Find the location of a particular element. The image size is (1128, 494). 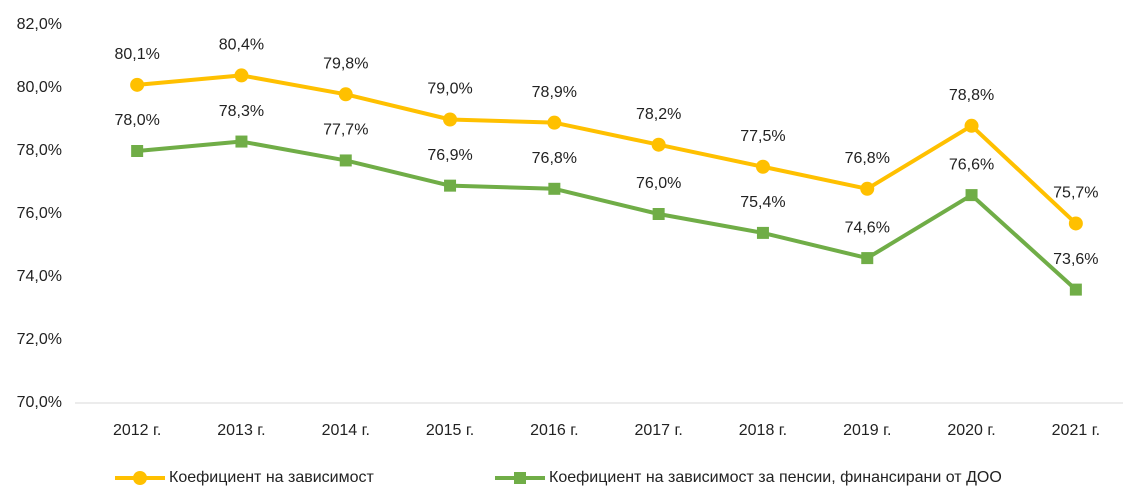

y-tick-label: 76,0% is located at coordinates (39, 213).